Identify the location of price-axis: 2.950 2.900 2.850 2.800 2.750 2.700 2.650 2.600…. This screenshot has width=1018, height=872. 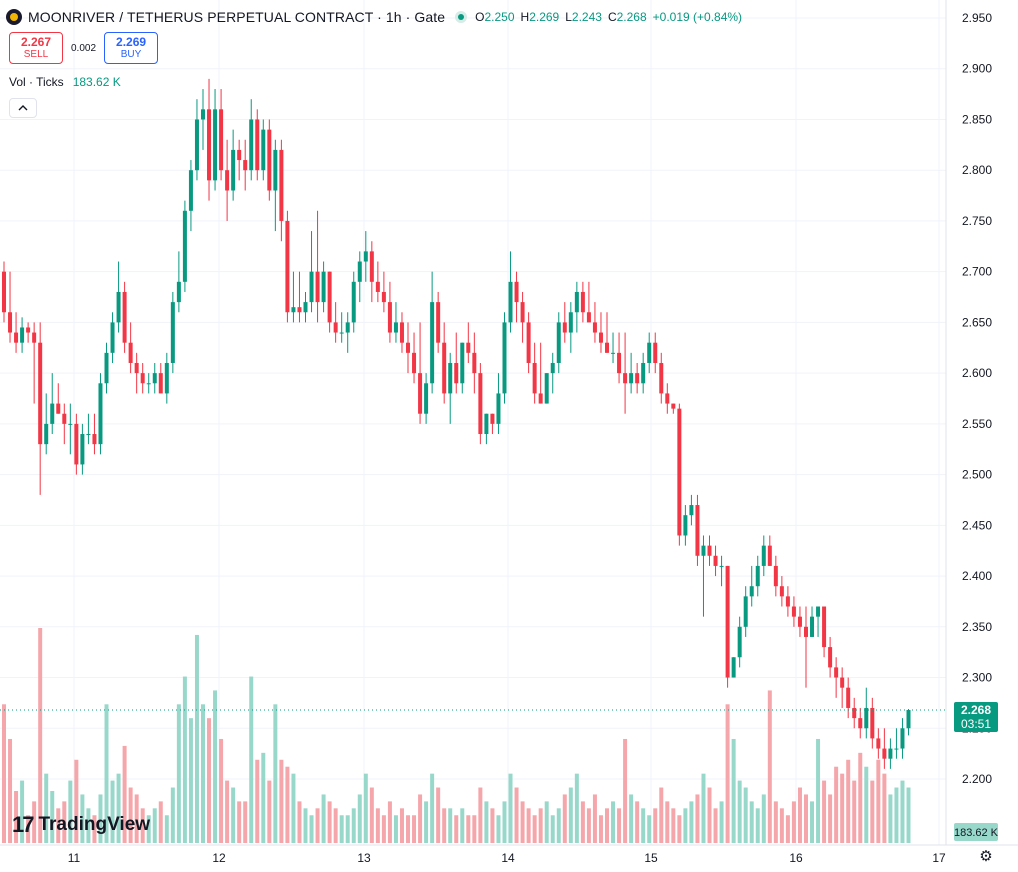
(972, 422).